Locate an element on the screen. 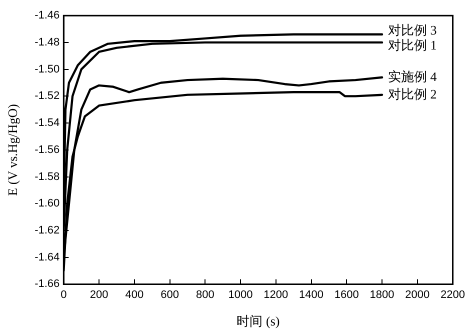 The height and width of the screenshot is (336, 474). y-tick-label: -1.48 is located at coordinates (47, 42).